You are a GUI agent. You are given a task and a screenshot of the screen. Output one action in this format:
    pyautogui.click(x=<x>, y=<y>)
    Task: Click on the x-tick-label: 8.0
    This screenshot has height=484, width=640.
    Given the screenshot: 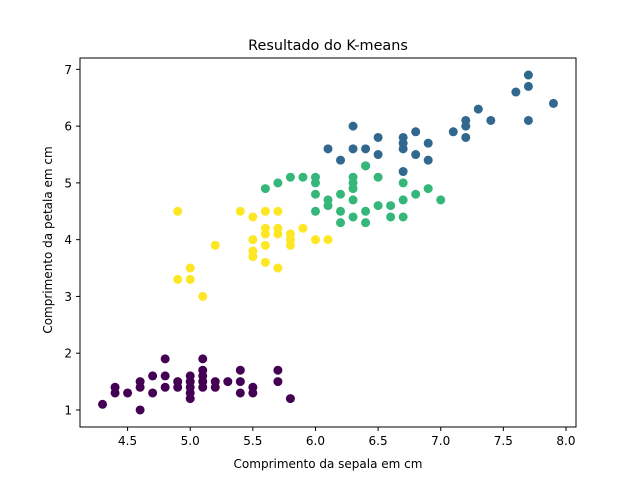 What is the action you would take?
    pyautogui.click(x=565, y=441)
    